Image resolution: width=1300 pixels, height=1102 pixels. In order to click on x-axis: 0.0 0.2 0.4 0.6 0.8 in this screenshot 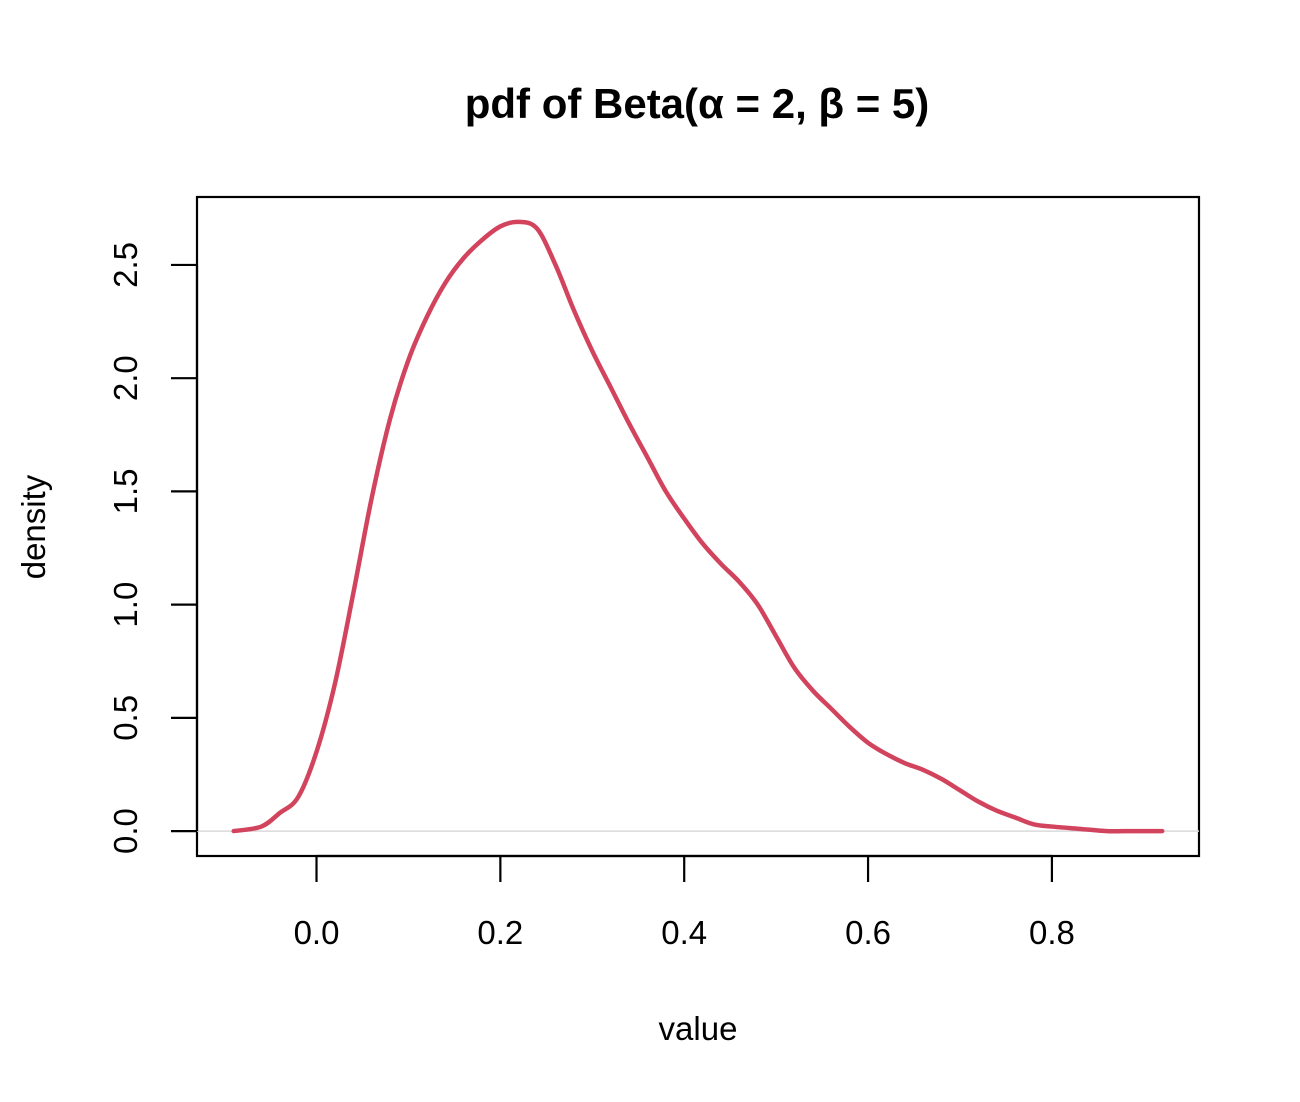, I will do `click(684, 902)`.